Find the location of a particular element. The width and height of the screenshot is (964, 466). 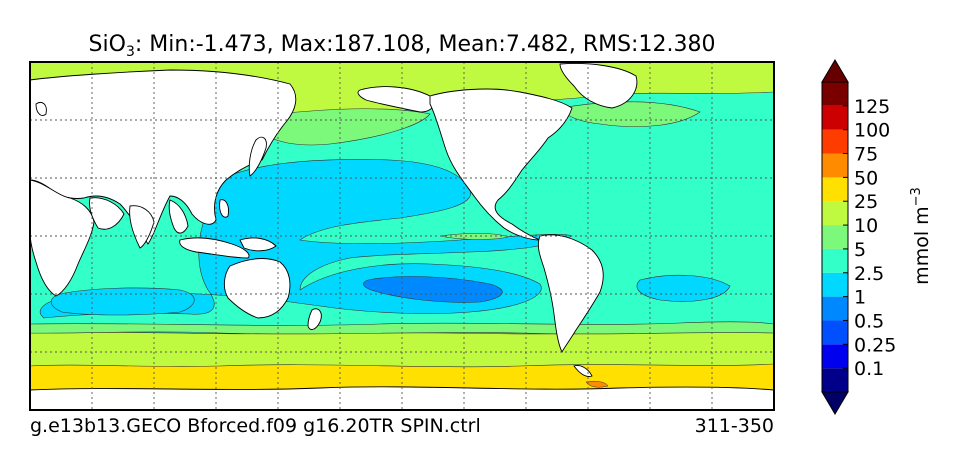

colorbar-outline is located at coordinates (835, 237).